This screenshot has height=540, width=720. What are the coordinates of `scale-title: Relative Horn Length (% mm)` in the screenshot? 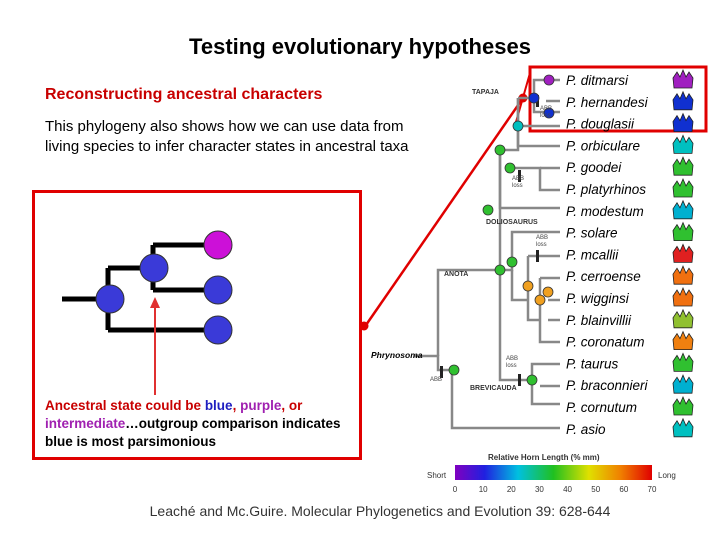 It's located at (544, 457).